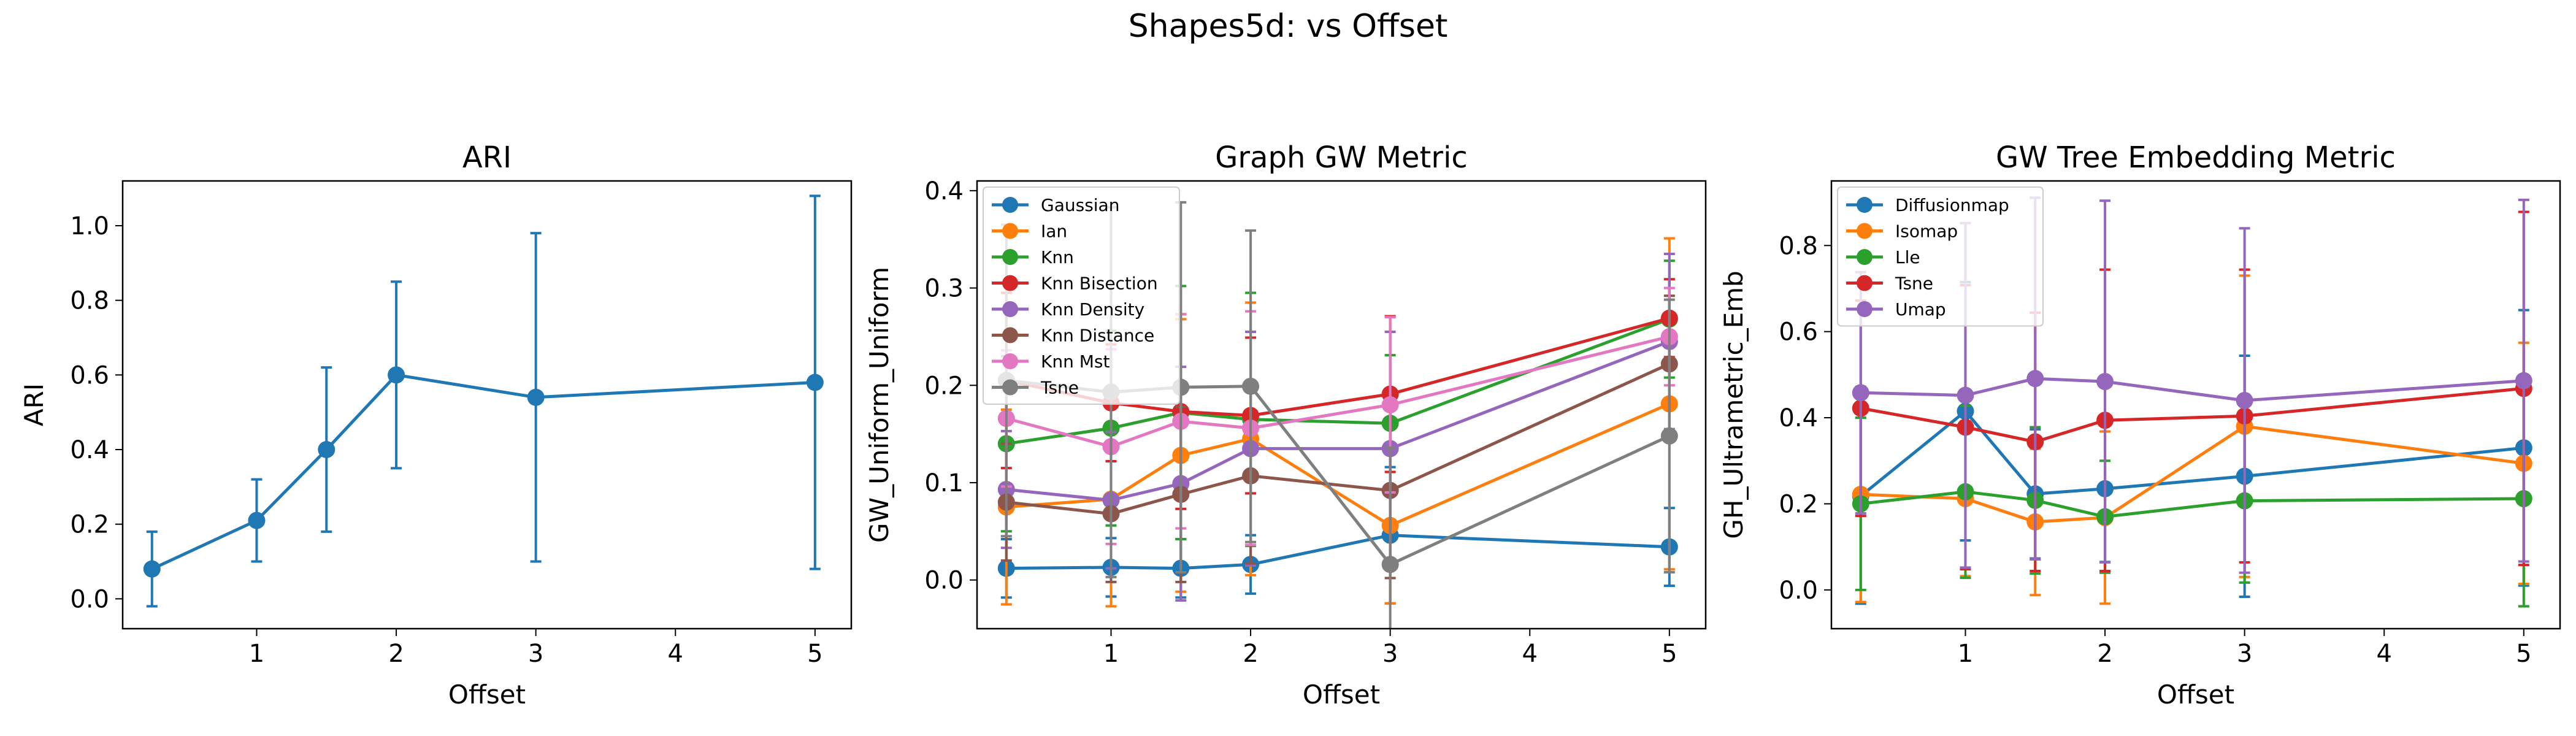 This screenshot has height=736, width=2576. What do you see at coordinates (1920, 309) in the screenshot?
I see `legend-label: Umap` at bounding box center [1920, 309].